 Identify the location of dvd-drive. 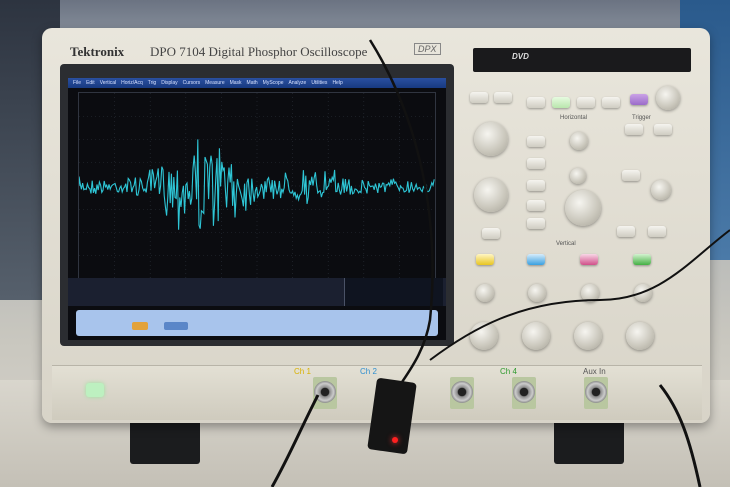
(582, 60).